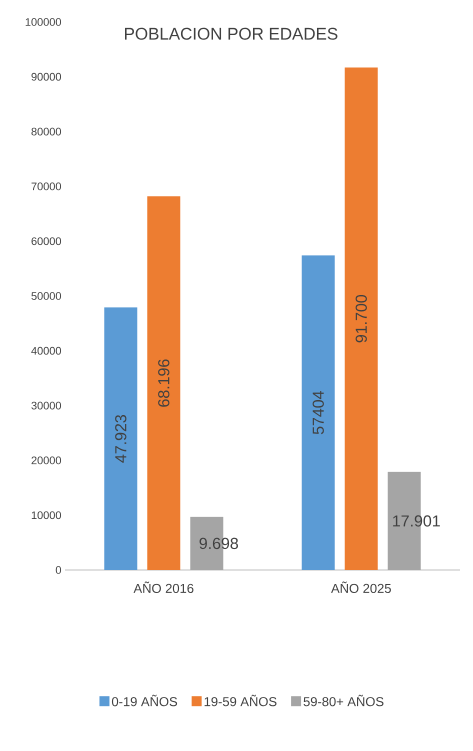 The image size is (473, 751). Describe the element at coordinates (231, 34) in the screenshot. I see `chart-title: POBLACION POR EDADES` at that location.